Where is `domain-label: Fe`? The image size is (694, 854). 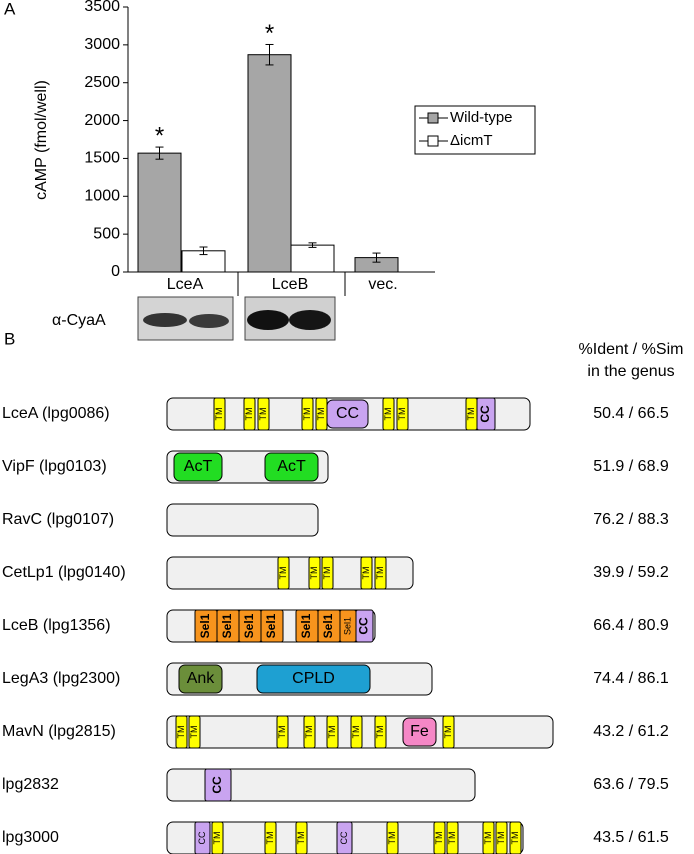
domain-label: Fe is located at coordinates (419, 731).